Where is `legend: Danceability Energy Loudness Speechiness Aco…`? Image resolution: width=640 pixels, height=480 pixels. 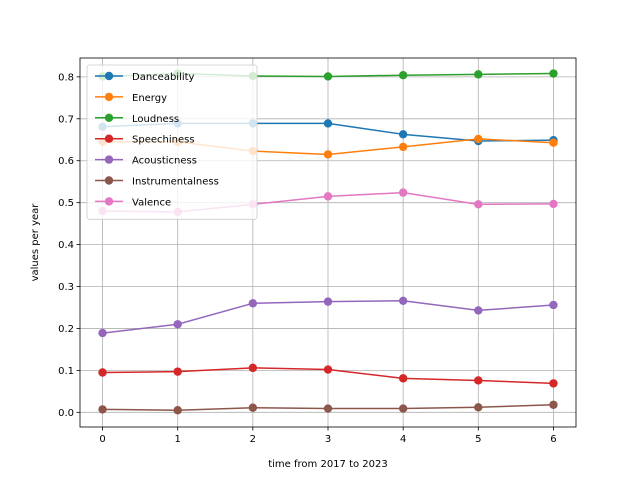
legend: Danceability Energy Loudness Speechiness Aco… is located at coordinates (172, 142).